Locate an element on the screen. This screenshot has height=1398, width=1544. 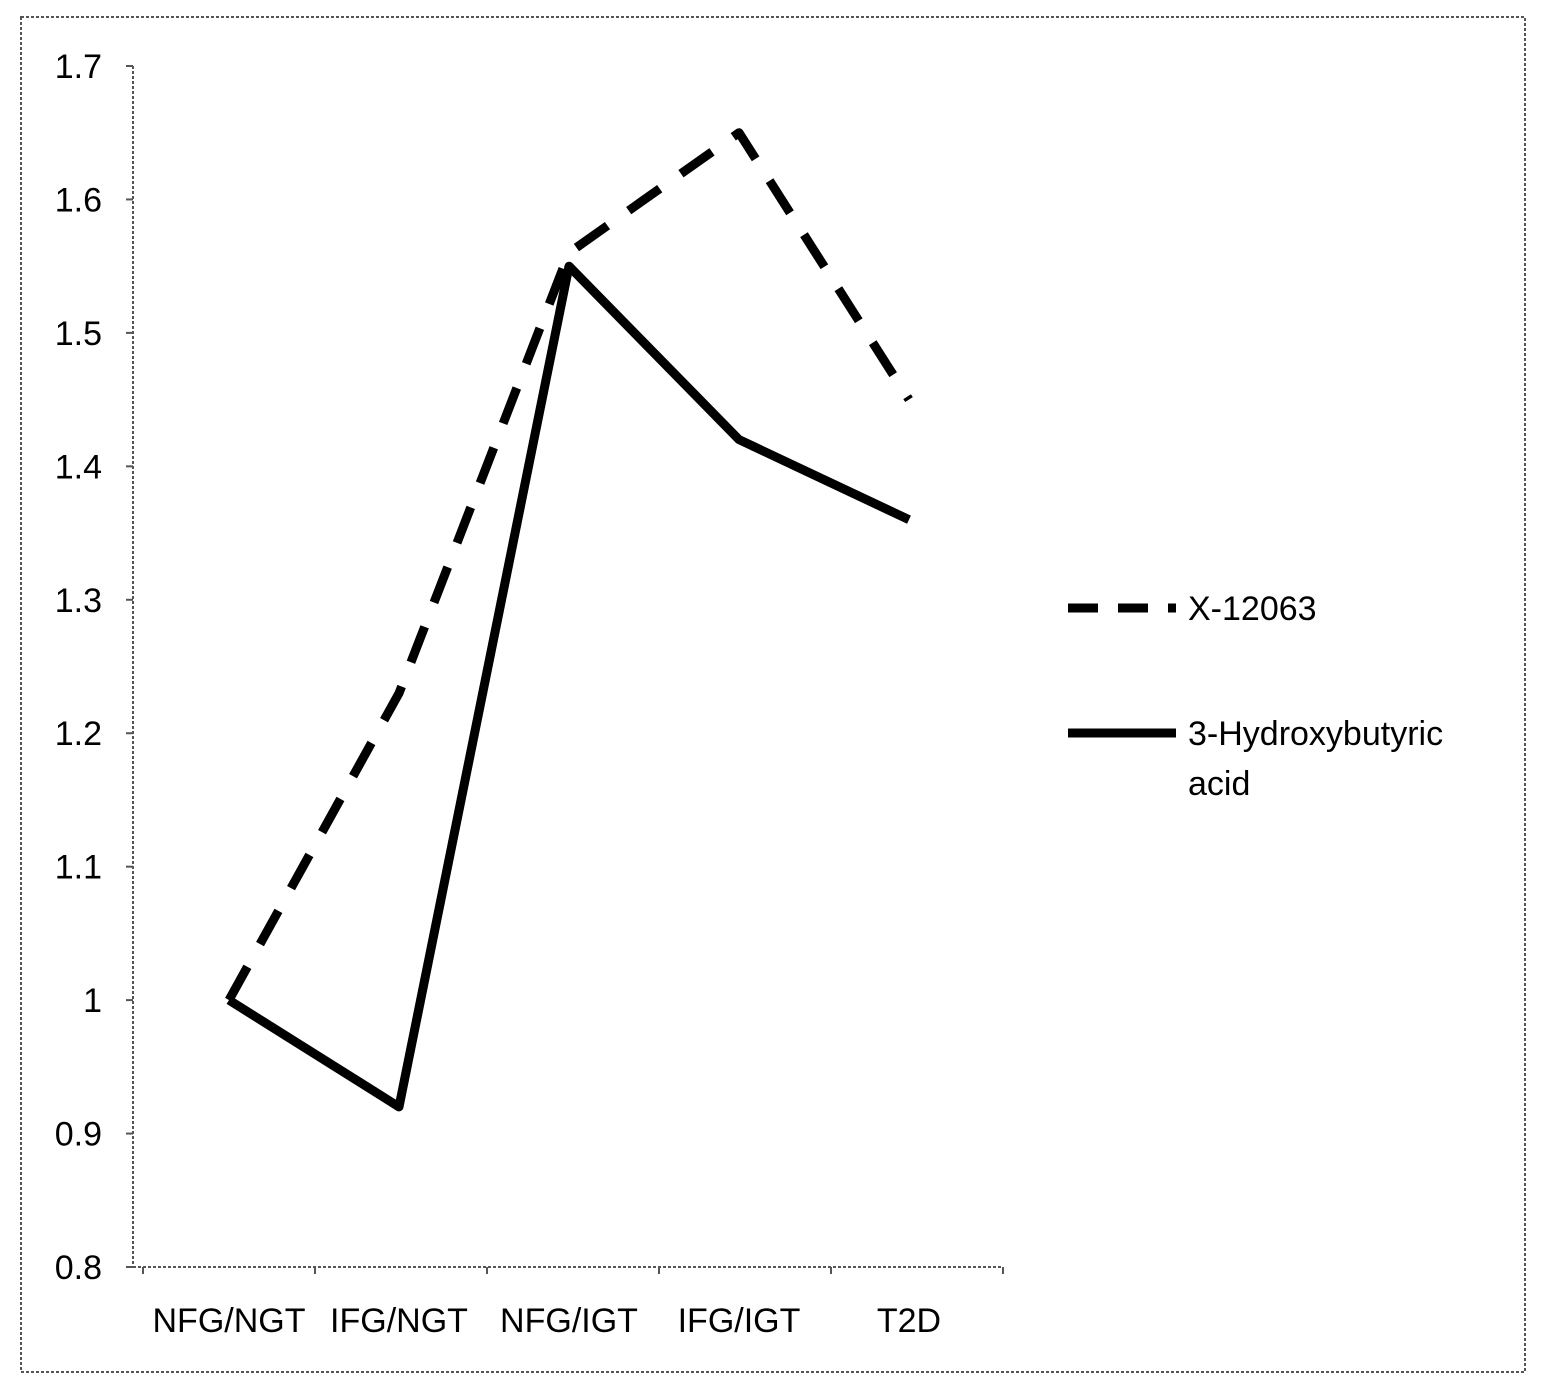
y-tick-label: 1.1 is located at coordinates (78, 868).